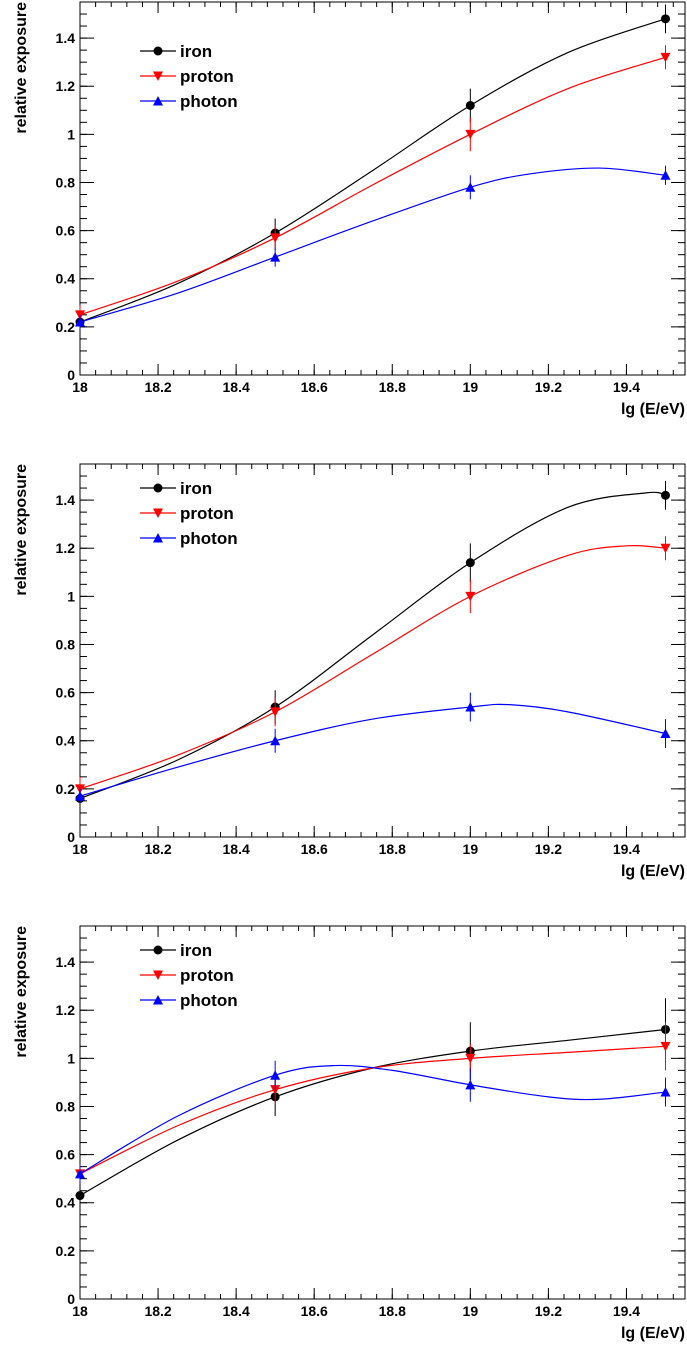 This screenshot has height=1350, width=687. Describe the element at coordinates (66, 1251) in the screenshot. I see `y-tick-label: 0.2` at that location.